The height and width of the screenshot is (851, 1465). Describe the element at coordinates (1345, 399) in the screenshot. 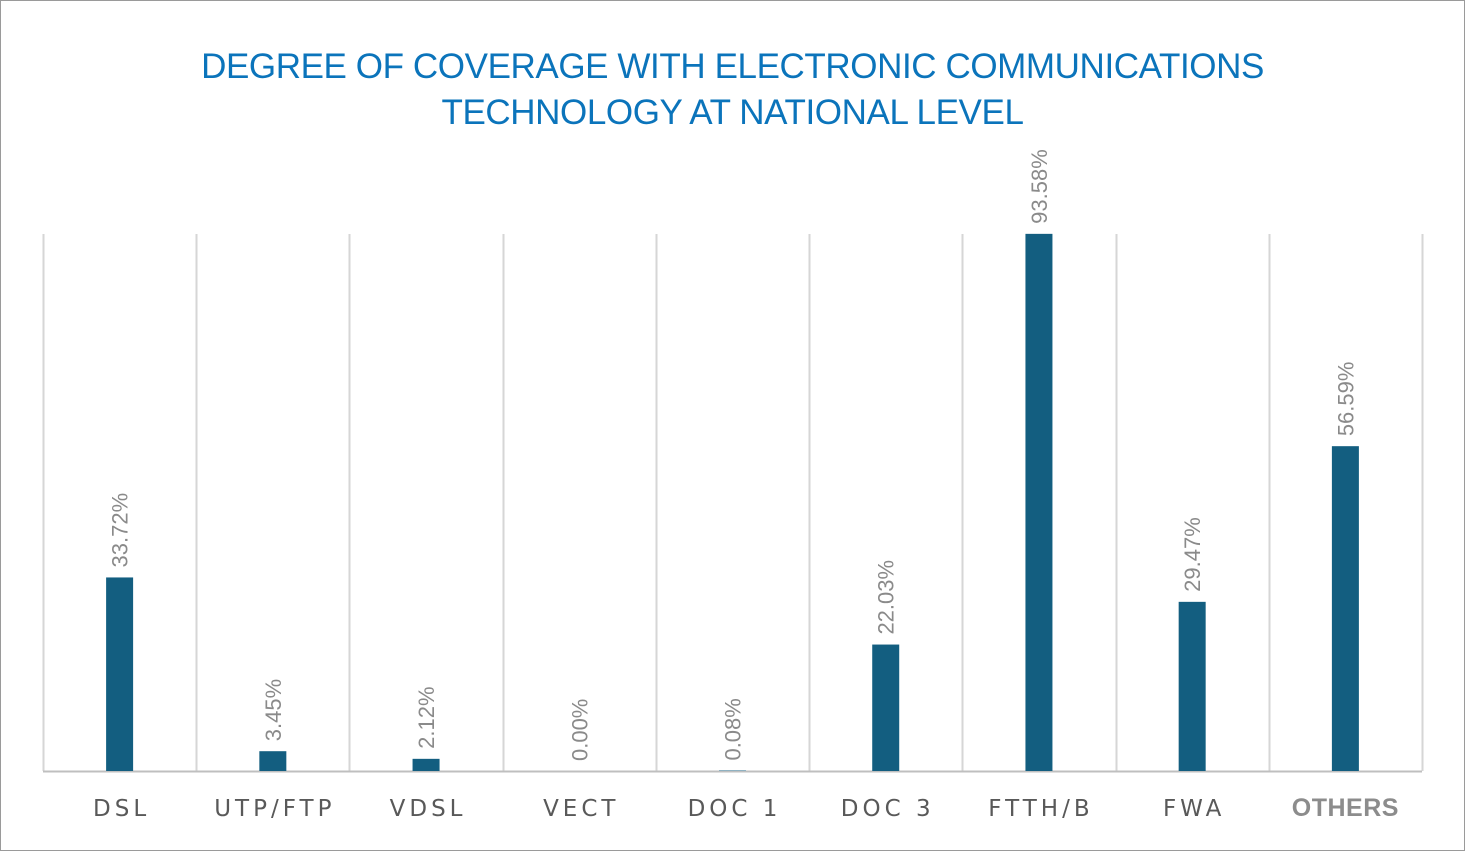

I see `data-label: 56.59%` at that location.